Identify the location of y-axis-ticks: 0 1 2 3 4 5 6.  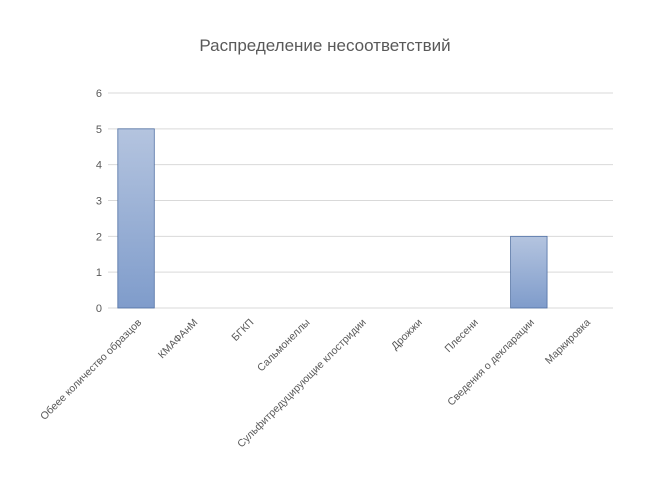
(99, 201).